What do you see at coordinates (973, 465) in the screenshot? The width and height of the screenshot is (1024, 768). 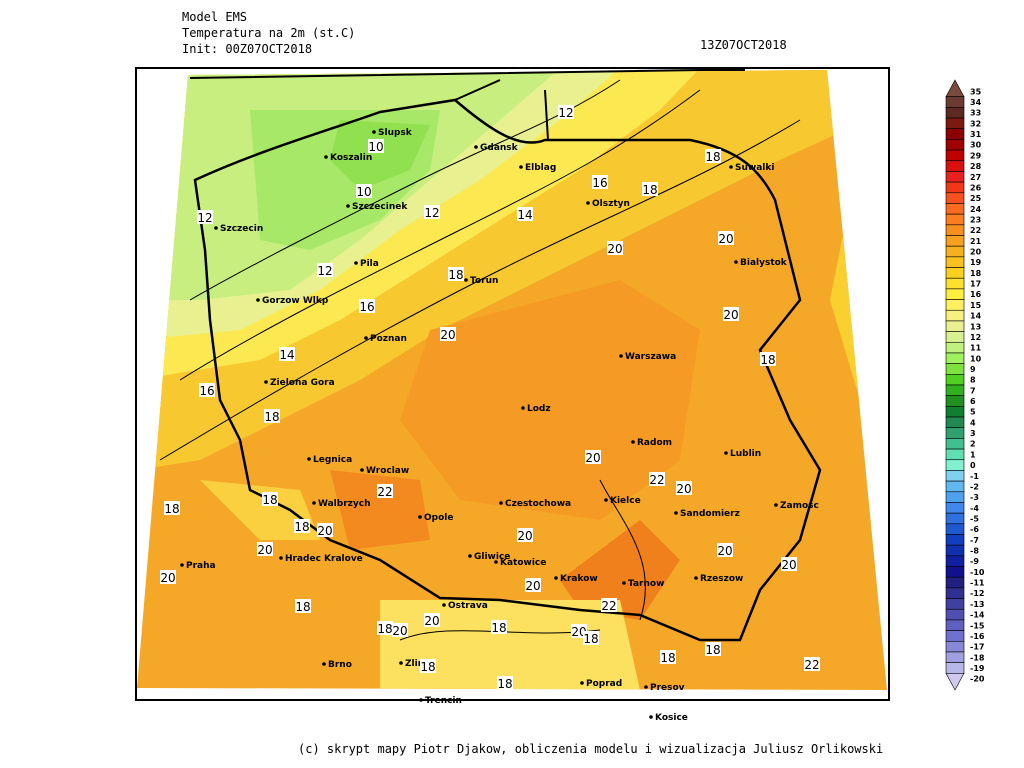 I see `colorbar-label: 0` at bounding box center [973, 465].